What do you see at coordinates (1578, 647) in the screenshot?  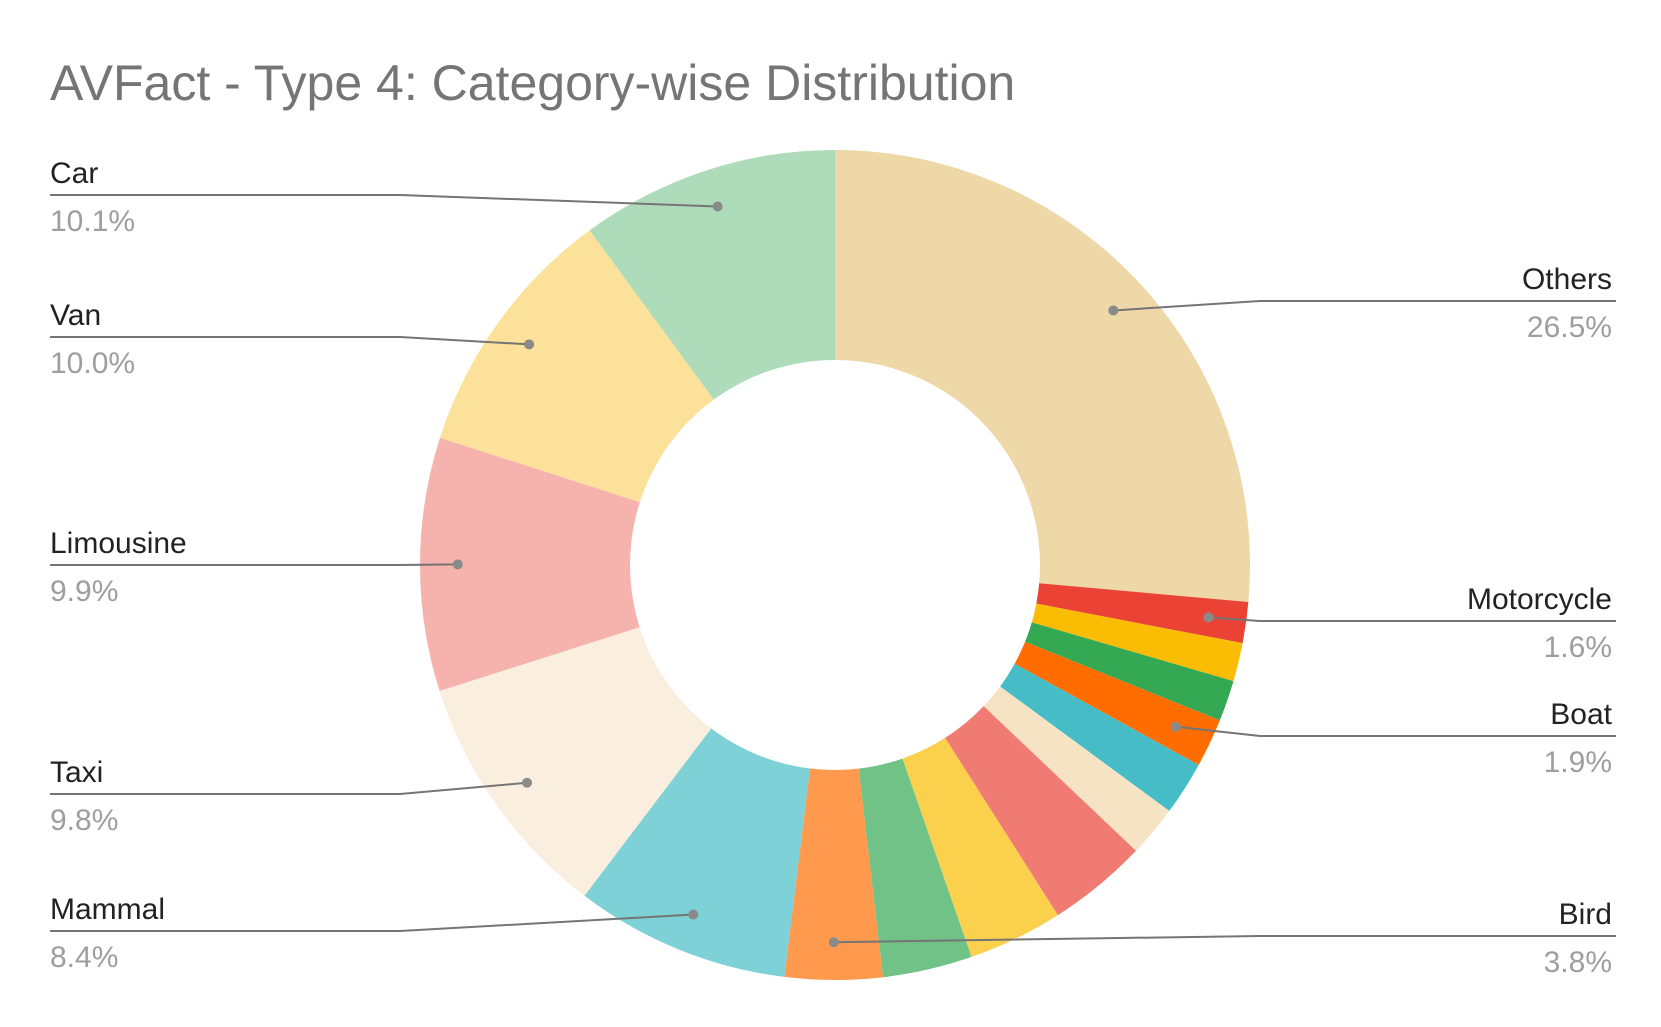 I see `value-label-motorcycle: 1.6%` at bounding box center [1578, 647].